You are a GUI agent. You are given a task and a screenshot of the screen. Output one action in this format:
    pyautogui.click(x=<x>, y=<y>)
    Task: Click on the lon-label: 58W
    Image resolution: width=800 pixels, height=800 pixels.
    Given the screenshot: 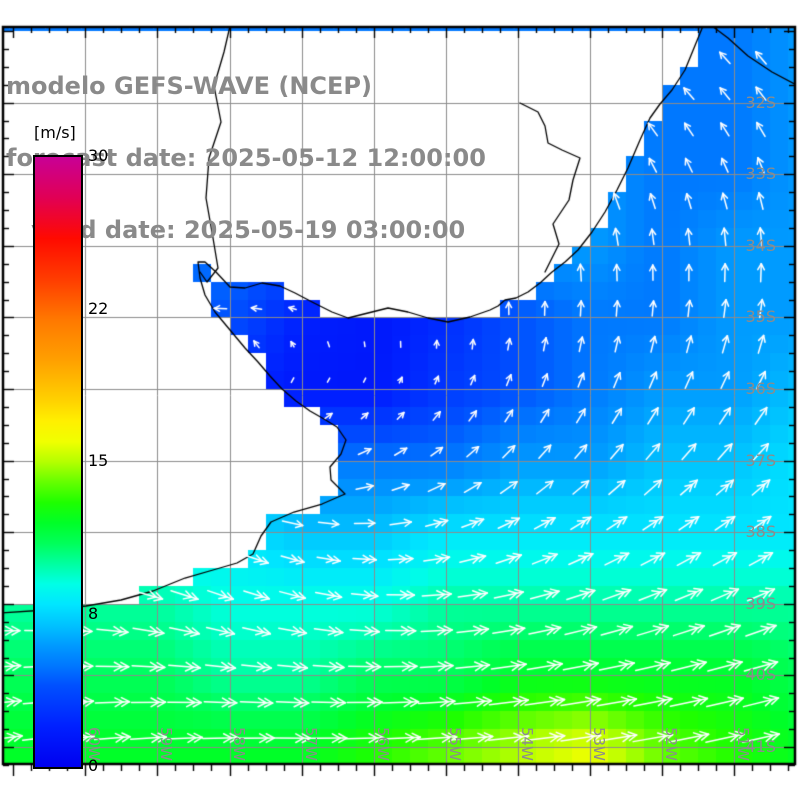 What is the action you would take?
    pyautogui.click(x=238, y=743)
    